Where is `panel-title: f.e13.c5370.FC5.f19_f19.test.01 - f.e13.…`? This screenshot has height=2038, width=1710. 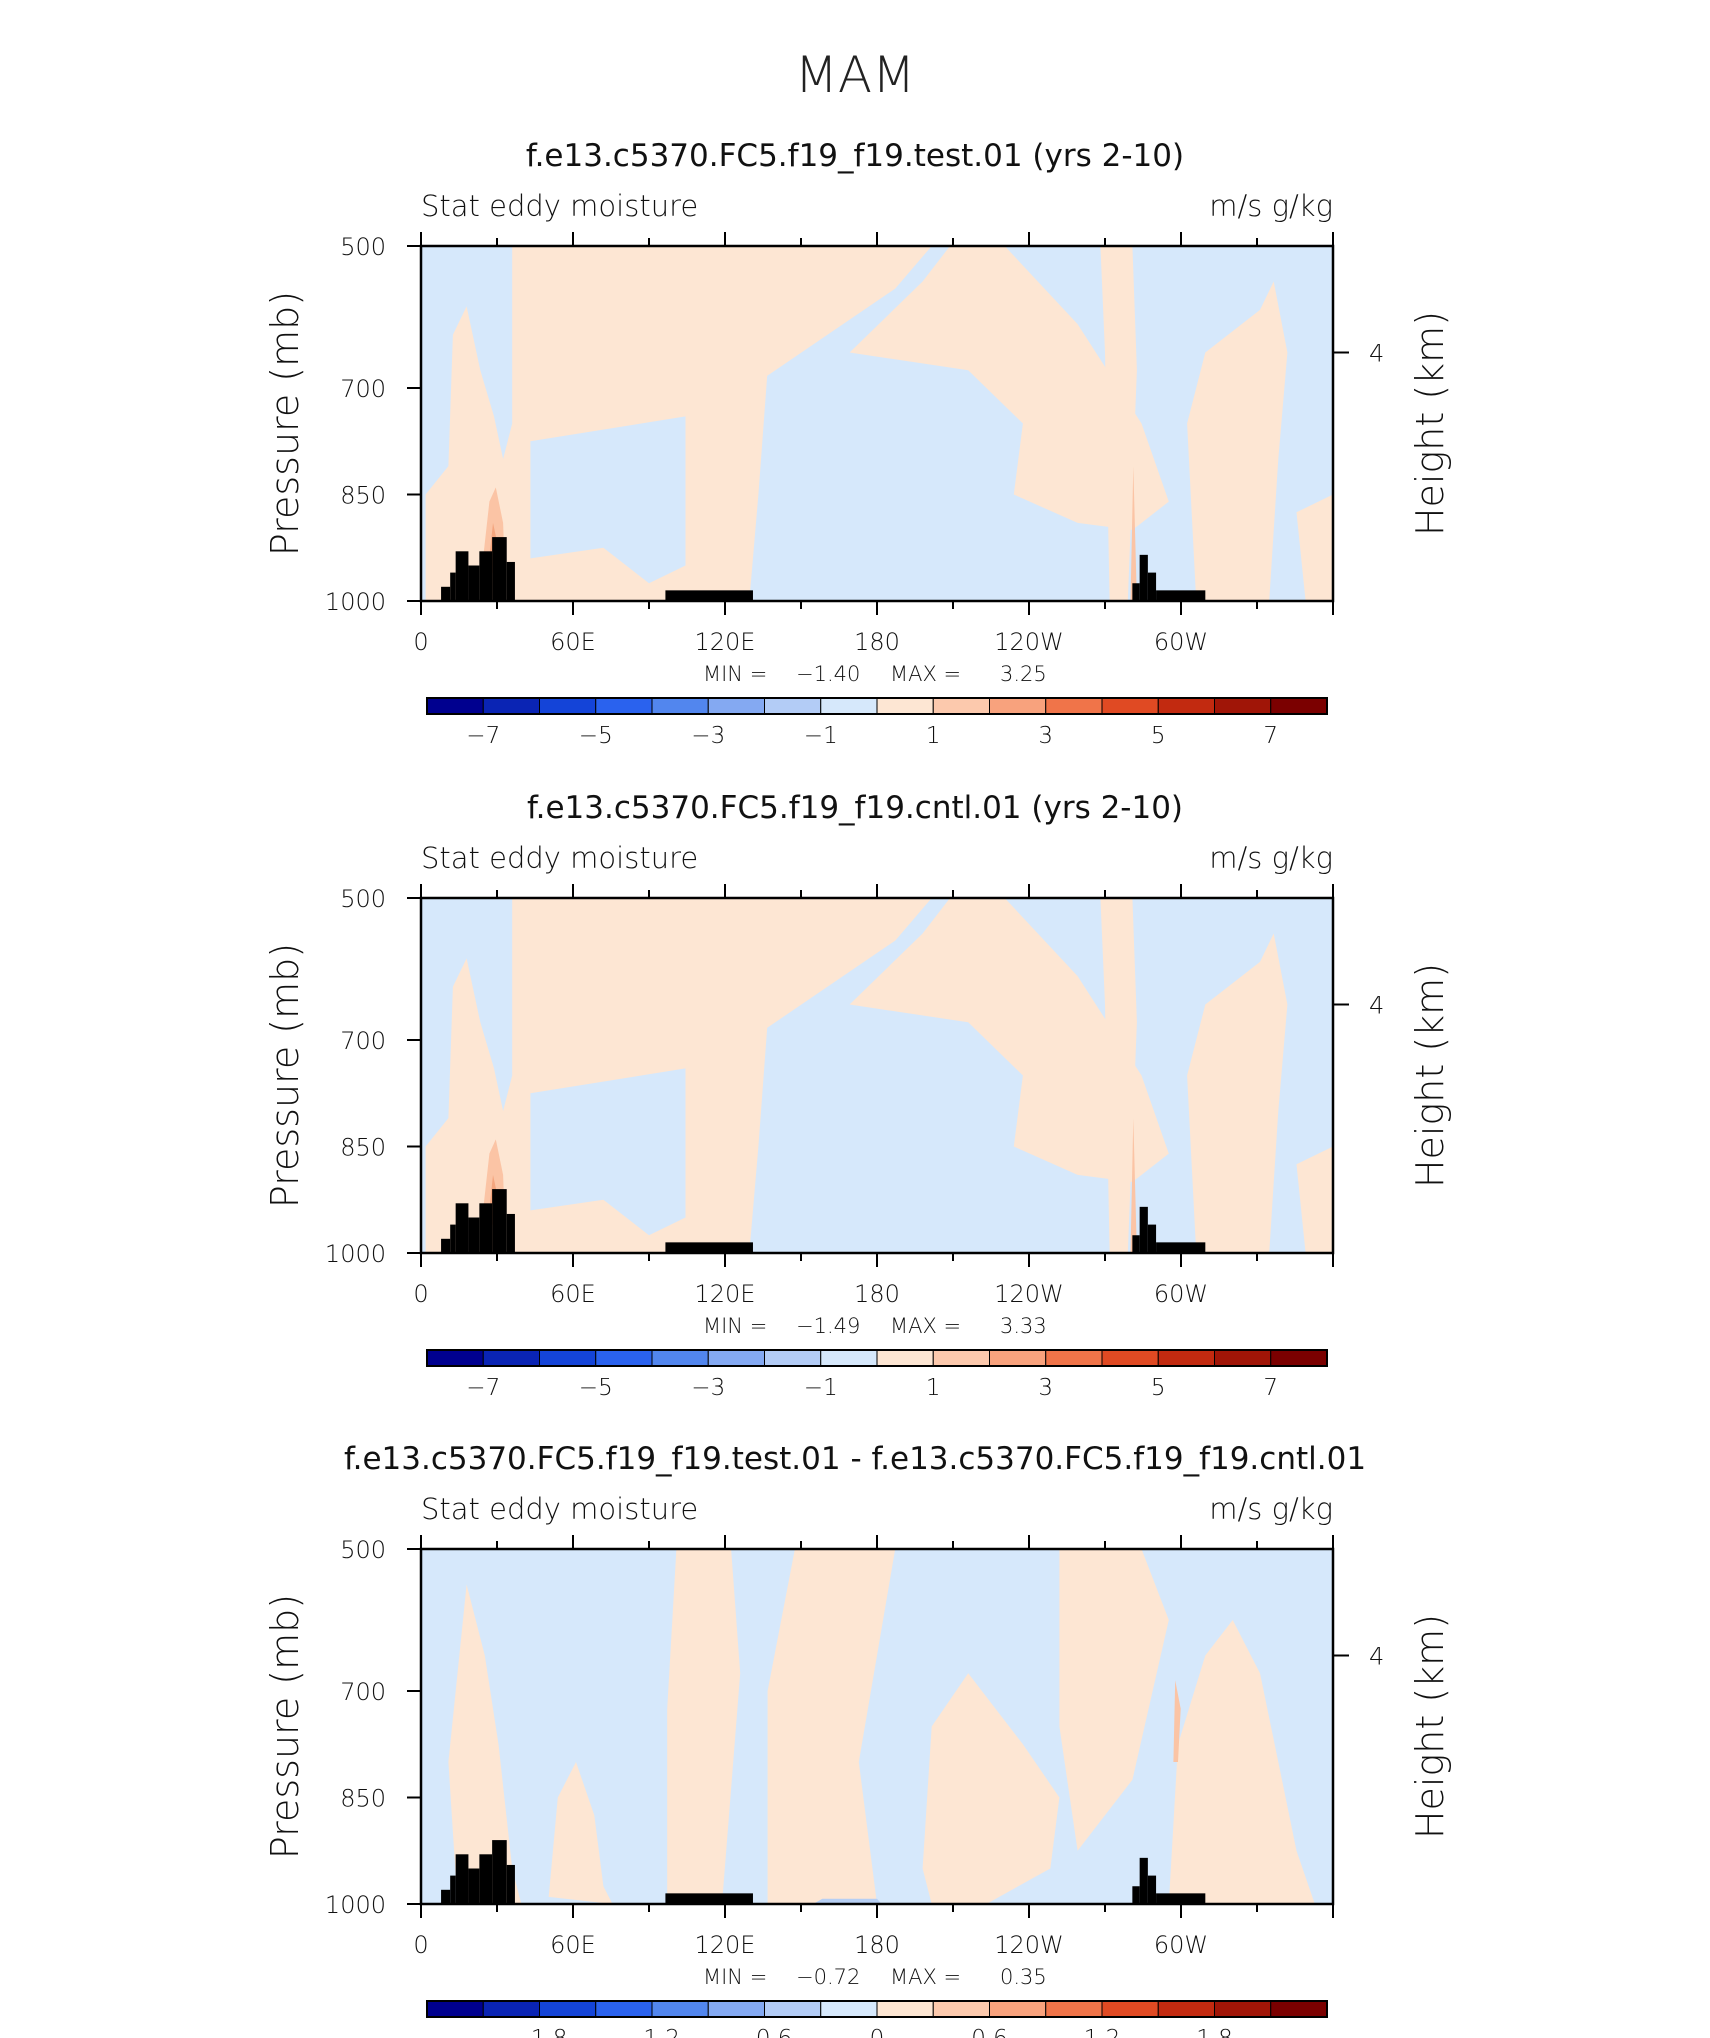 panel-title: f.e13.c5370.FC5.f19_f19.test.01 - f.e13.… is located at coordinates (855, 1459).